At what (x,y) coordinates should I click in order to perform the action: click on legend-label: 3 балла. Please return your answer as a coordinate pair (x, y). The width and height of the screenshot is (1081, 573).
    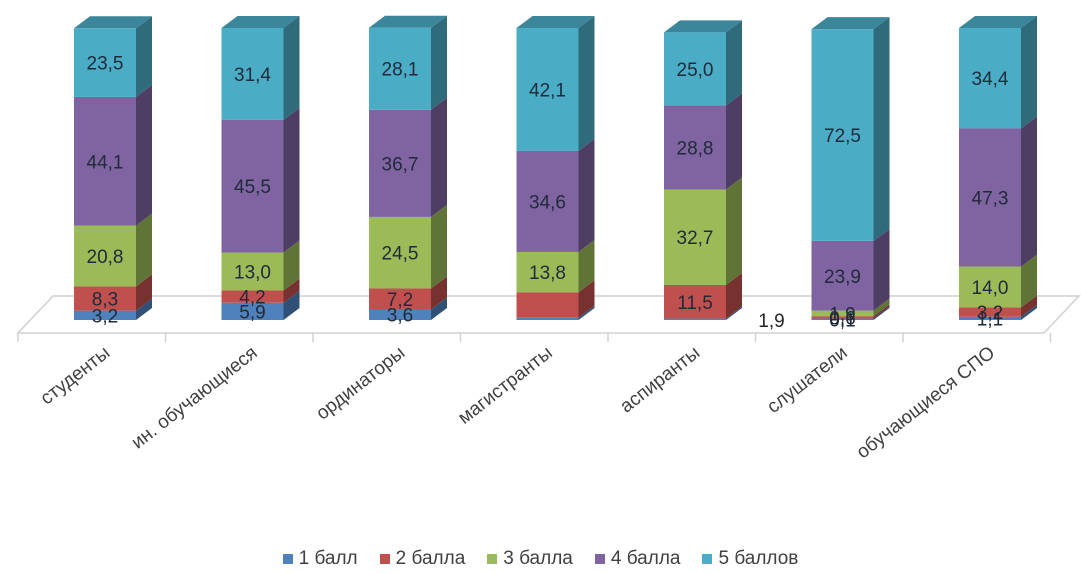
    Looking at the image, I should click on (538, 558).